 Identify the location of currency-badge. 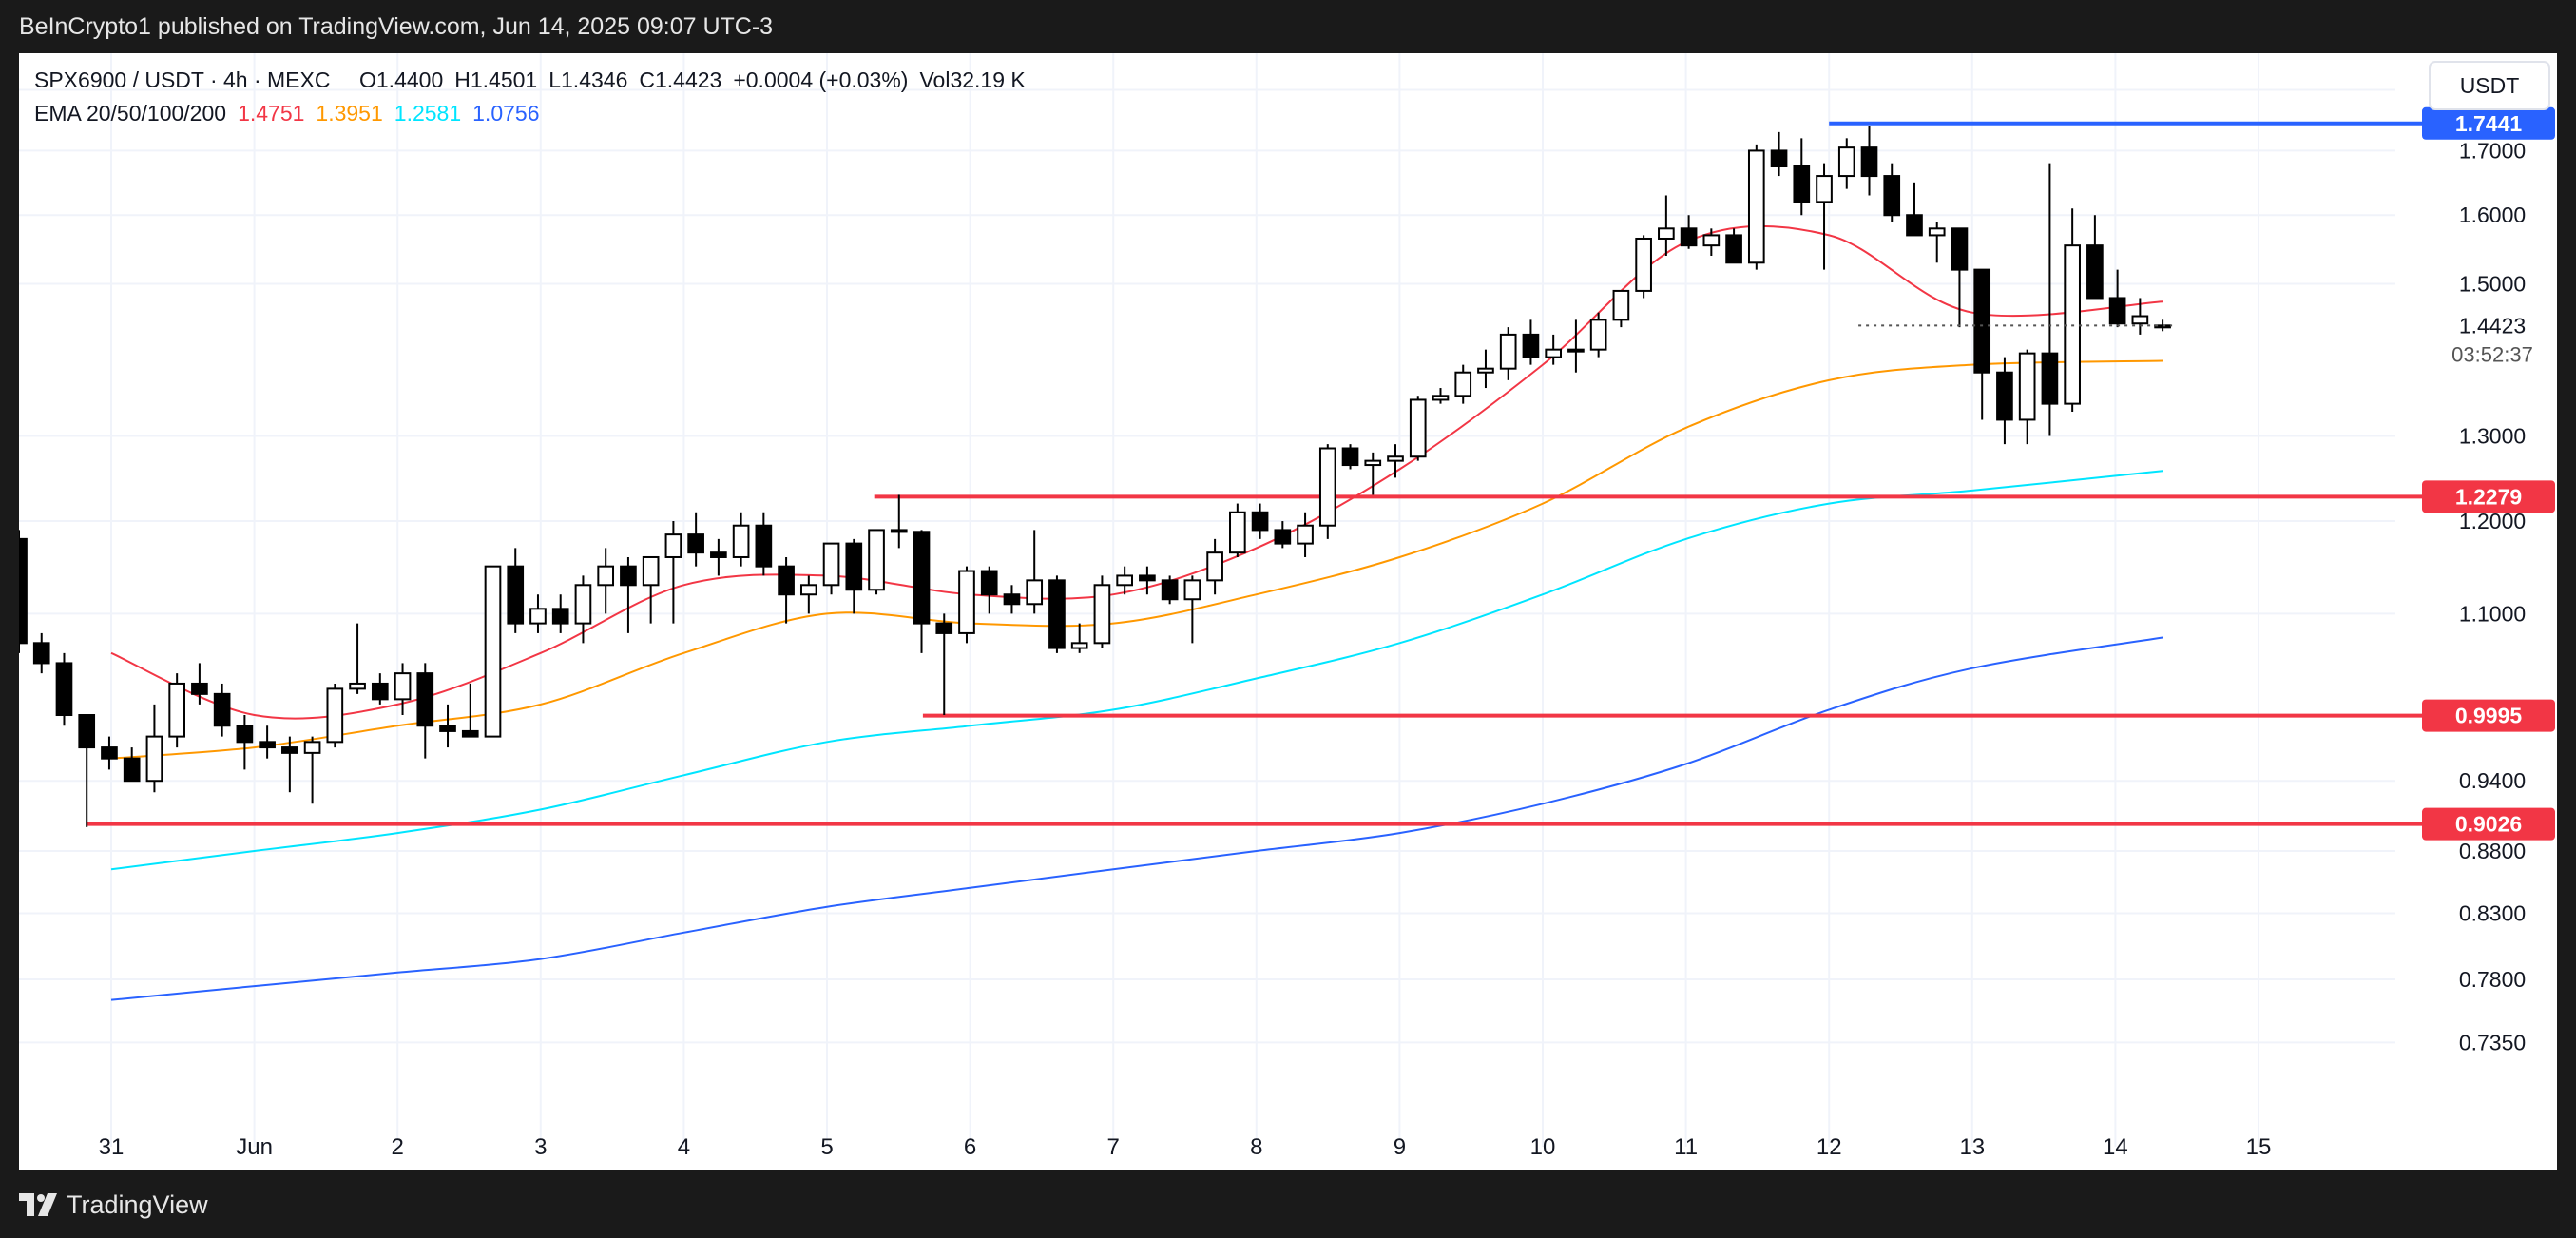
(2489, 85).